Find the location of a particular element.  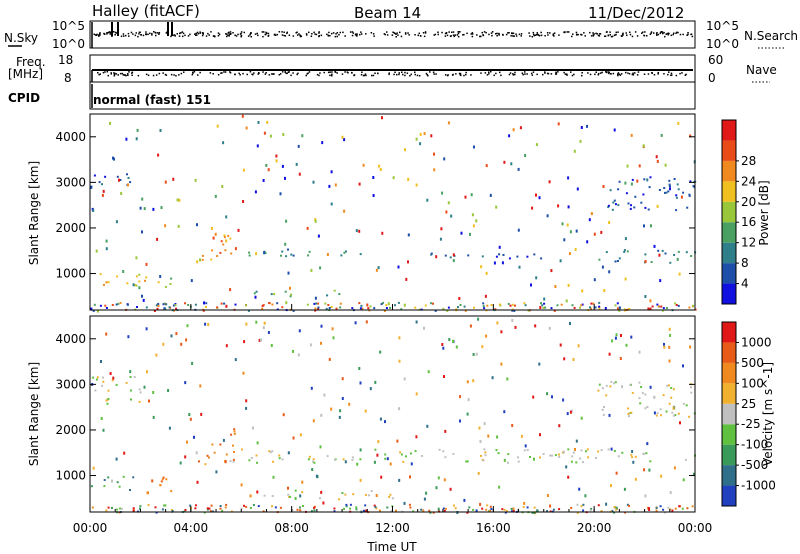

velocity-colorbar-swatch is located at coordinates (729, 414).